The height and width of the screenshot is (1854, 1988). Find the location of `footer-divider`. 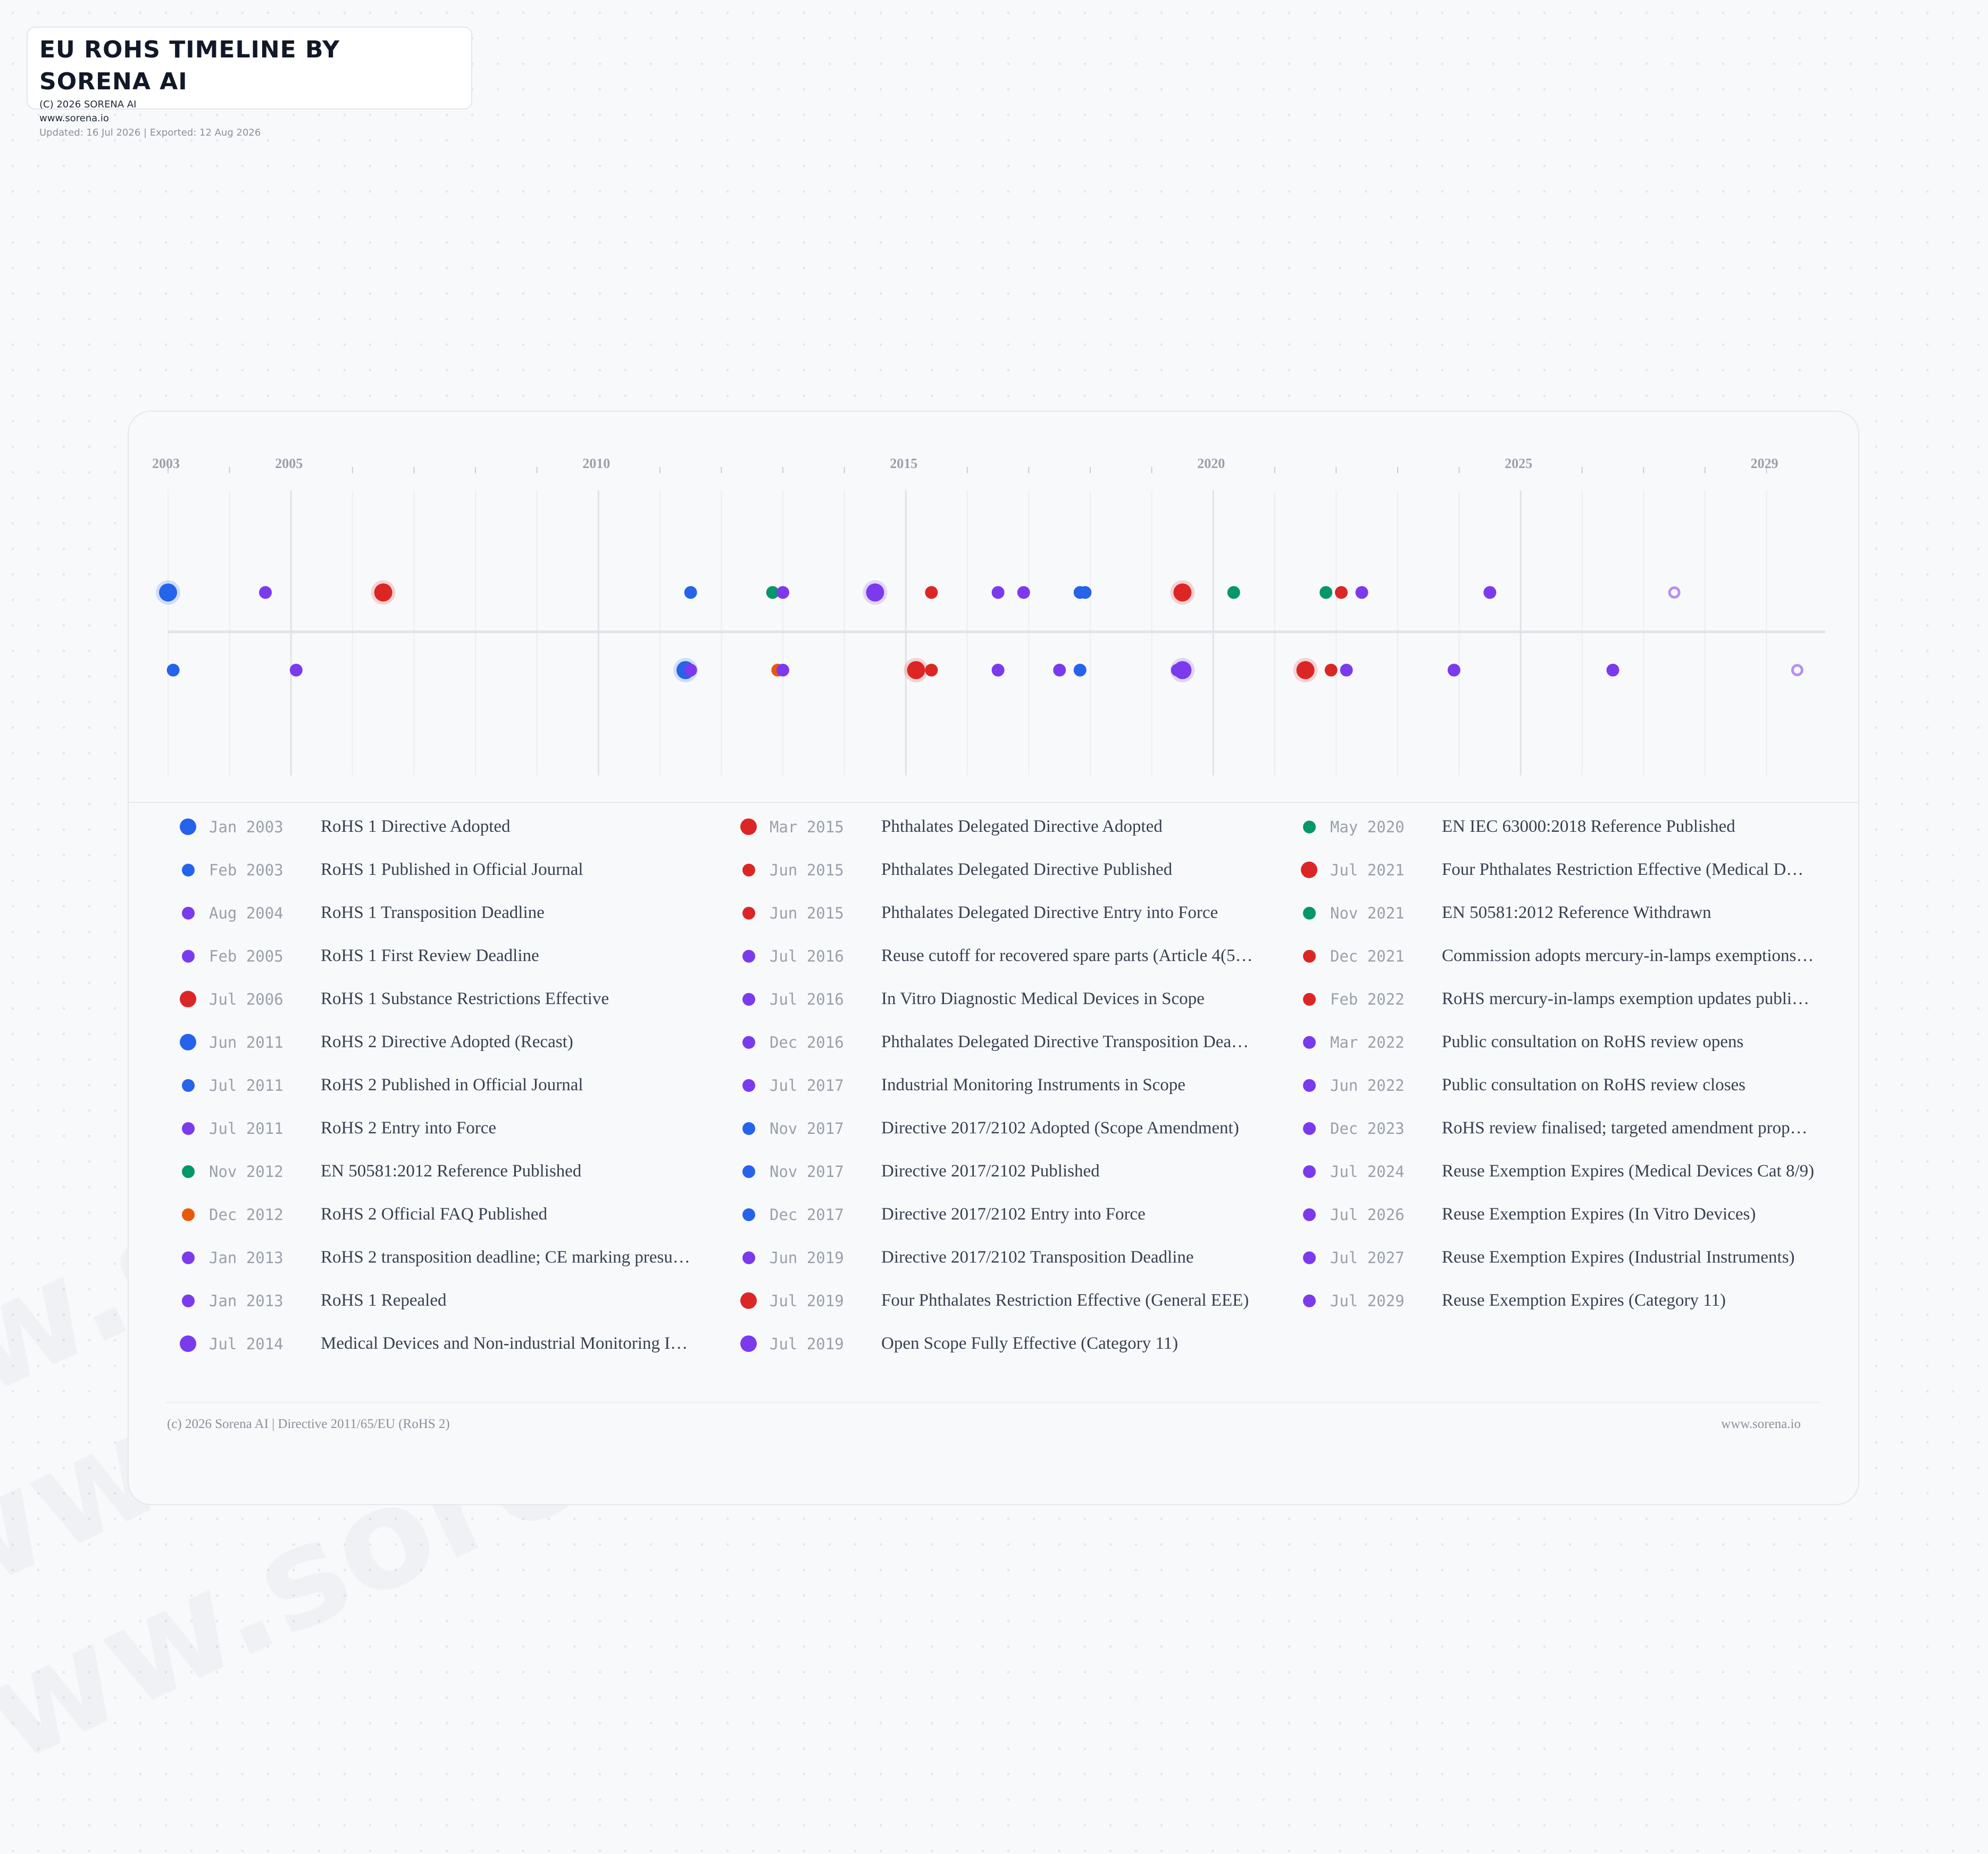

footer-divider is located at coordinates (993, 1403).